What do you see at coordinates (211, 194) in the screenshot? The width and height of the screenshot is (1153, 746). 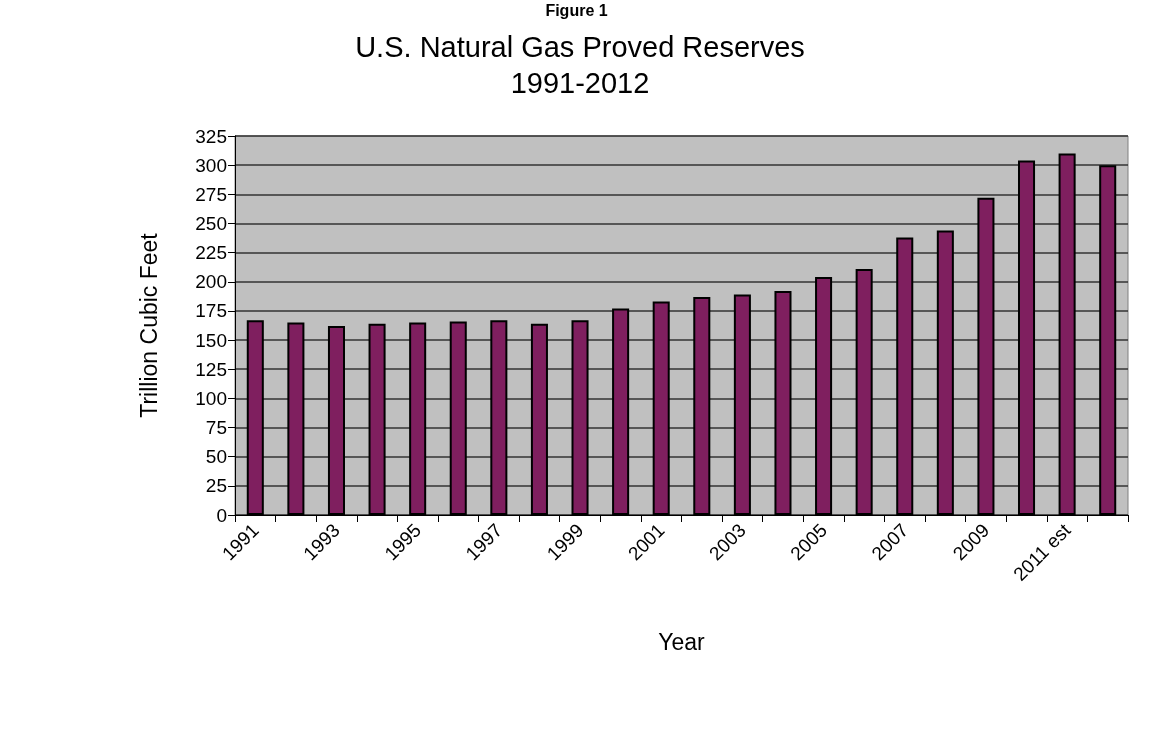 I see `y-tick-label: 275` at bounding box center [211, 194].